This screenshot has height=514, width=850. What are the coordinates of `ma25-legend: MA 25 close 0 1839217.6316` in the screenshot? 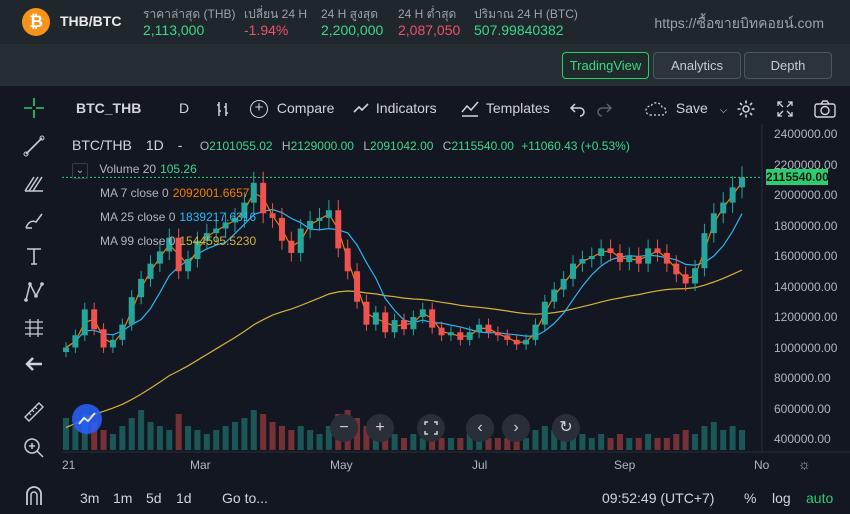 It's located at (178, 217).